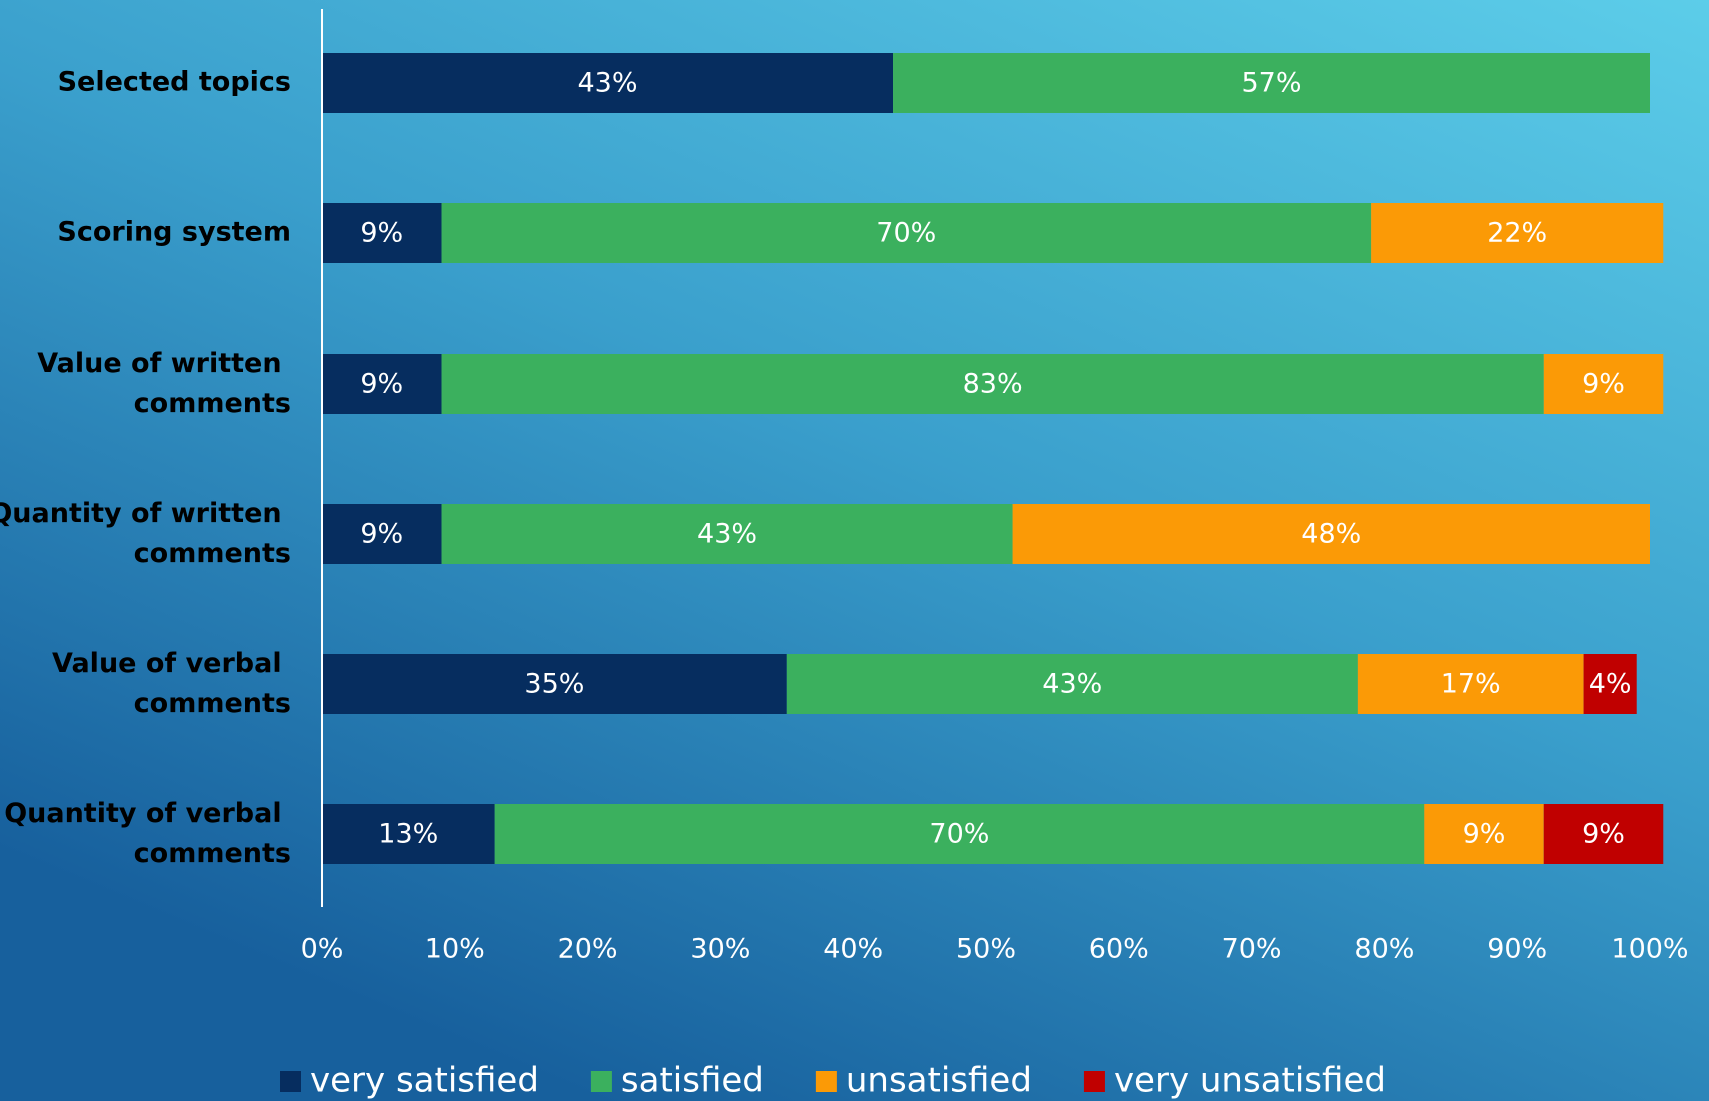 Image resolution: width=1709 pixels, height=1101 pixels. I want to click on data-label: 4%, so click(1610, 684).